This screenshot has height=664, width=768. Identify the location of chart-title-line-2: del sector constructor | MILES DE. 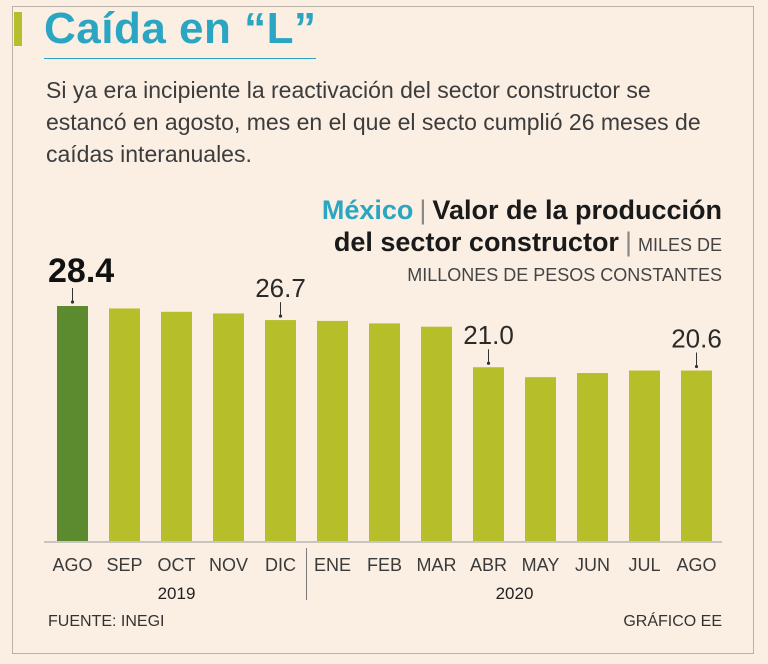
(522, 243).